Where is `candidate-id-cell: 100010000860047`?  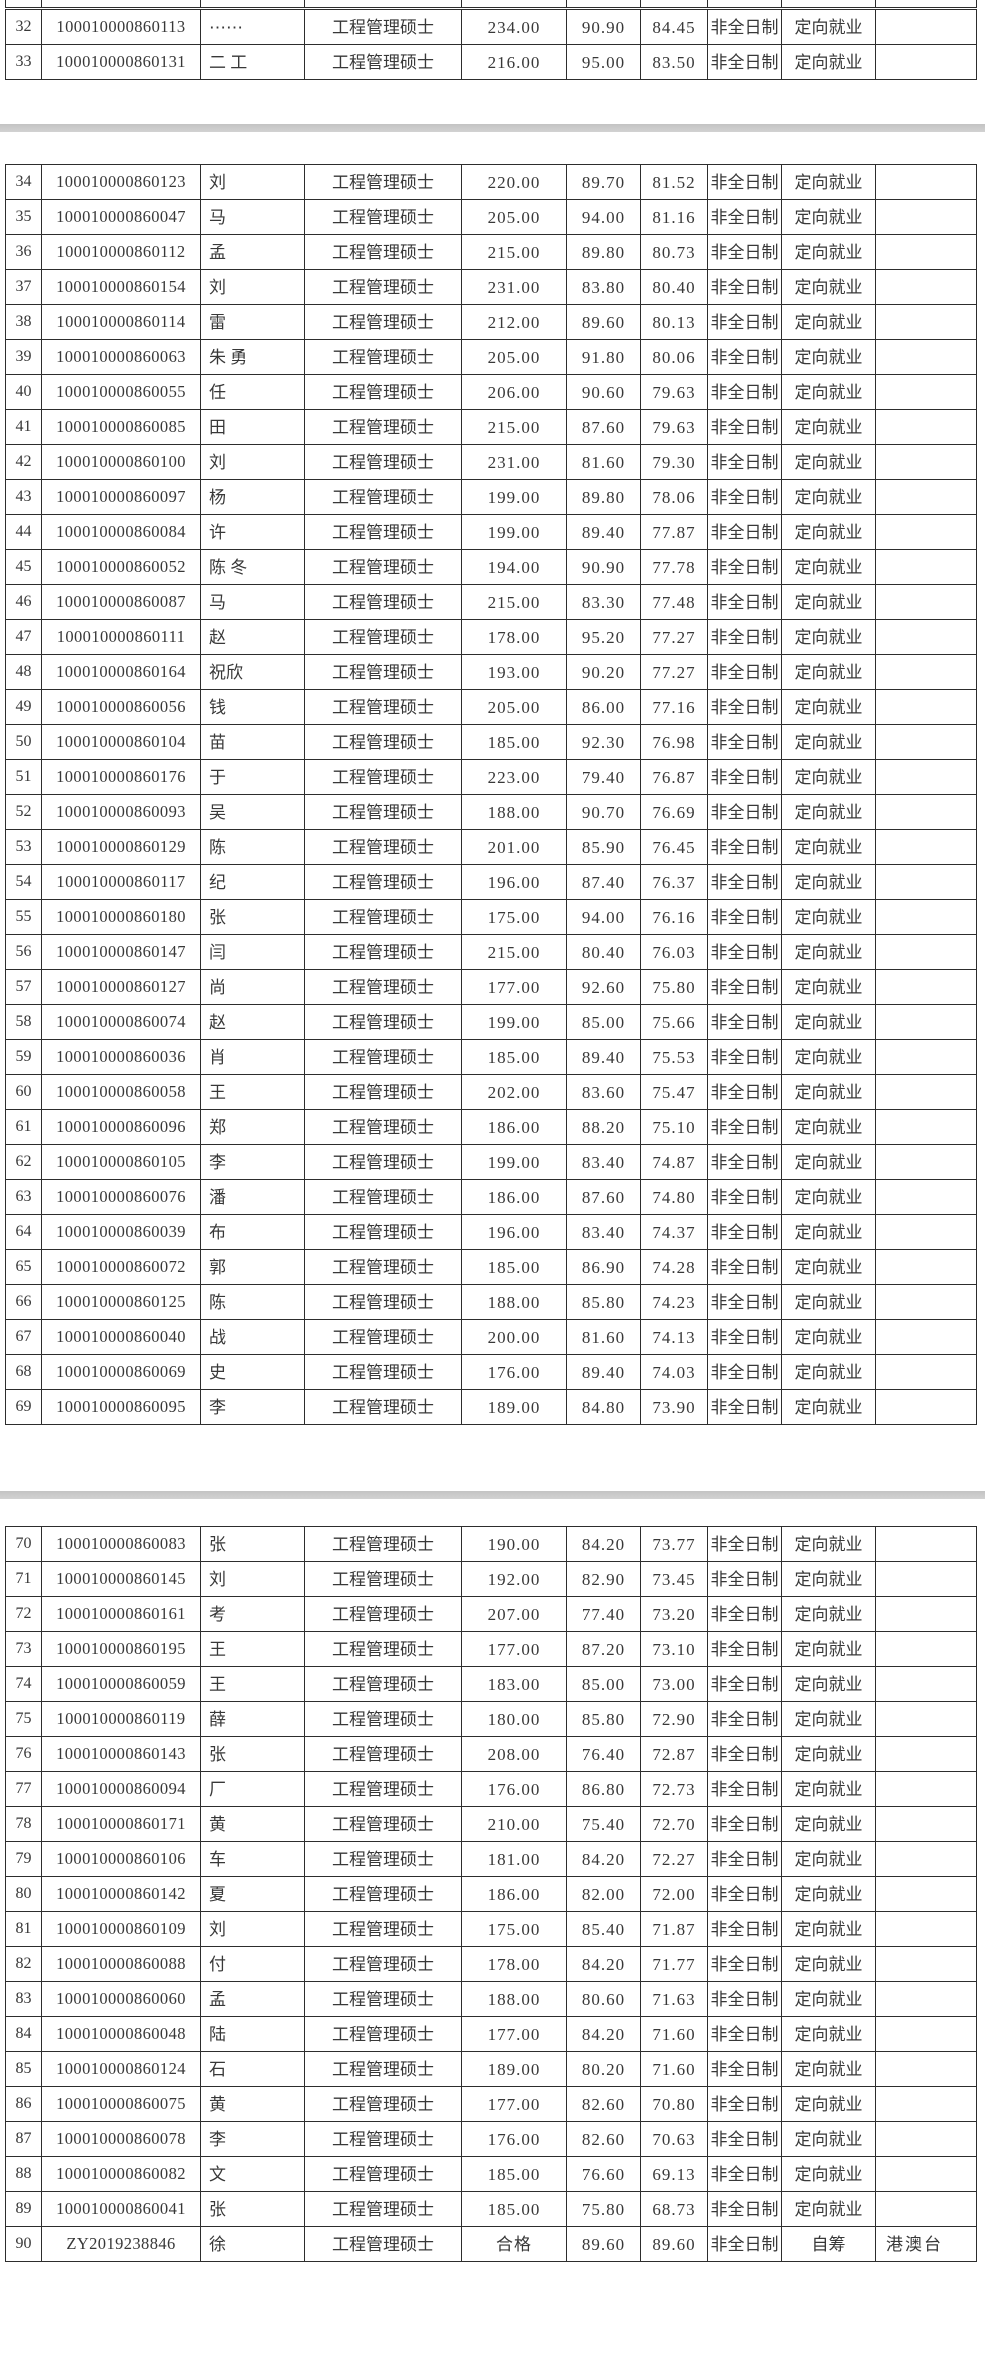
candidate-id-cell: 100010000860047 is located at coordinates (121, 217).